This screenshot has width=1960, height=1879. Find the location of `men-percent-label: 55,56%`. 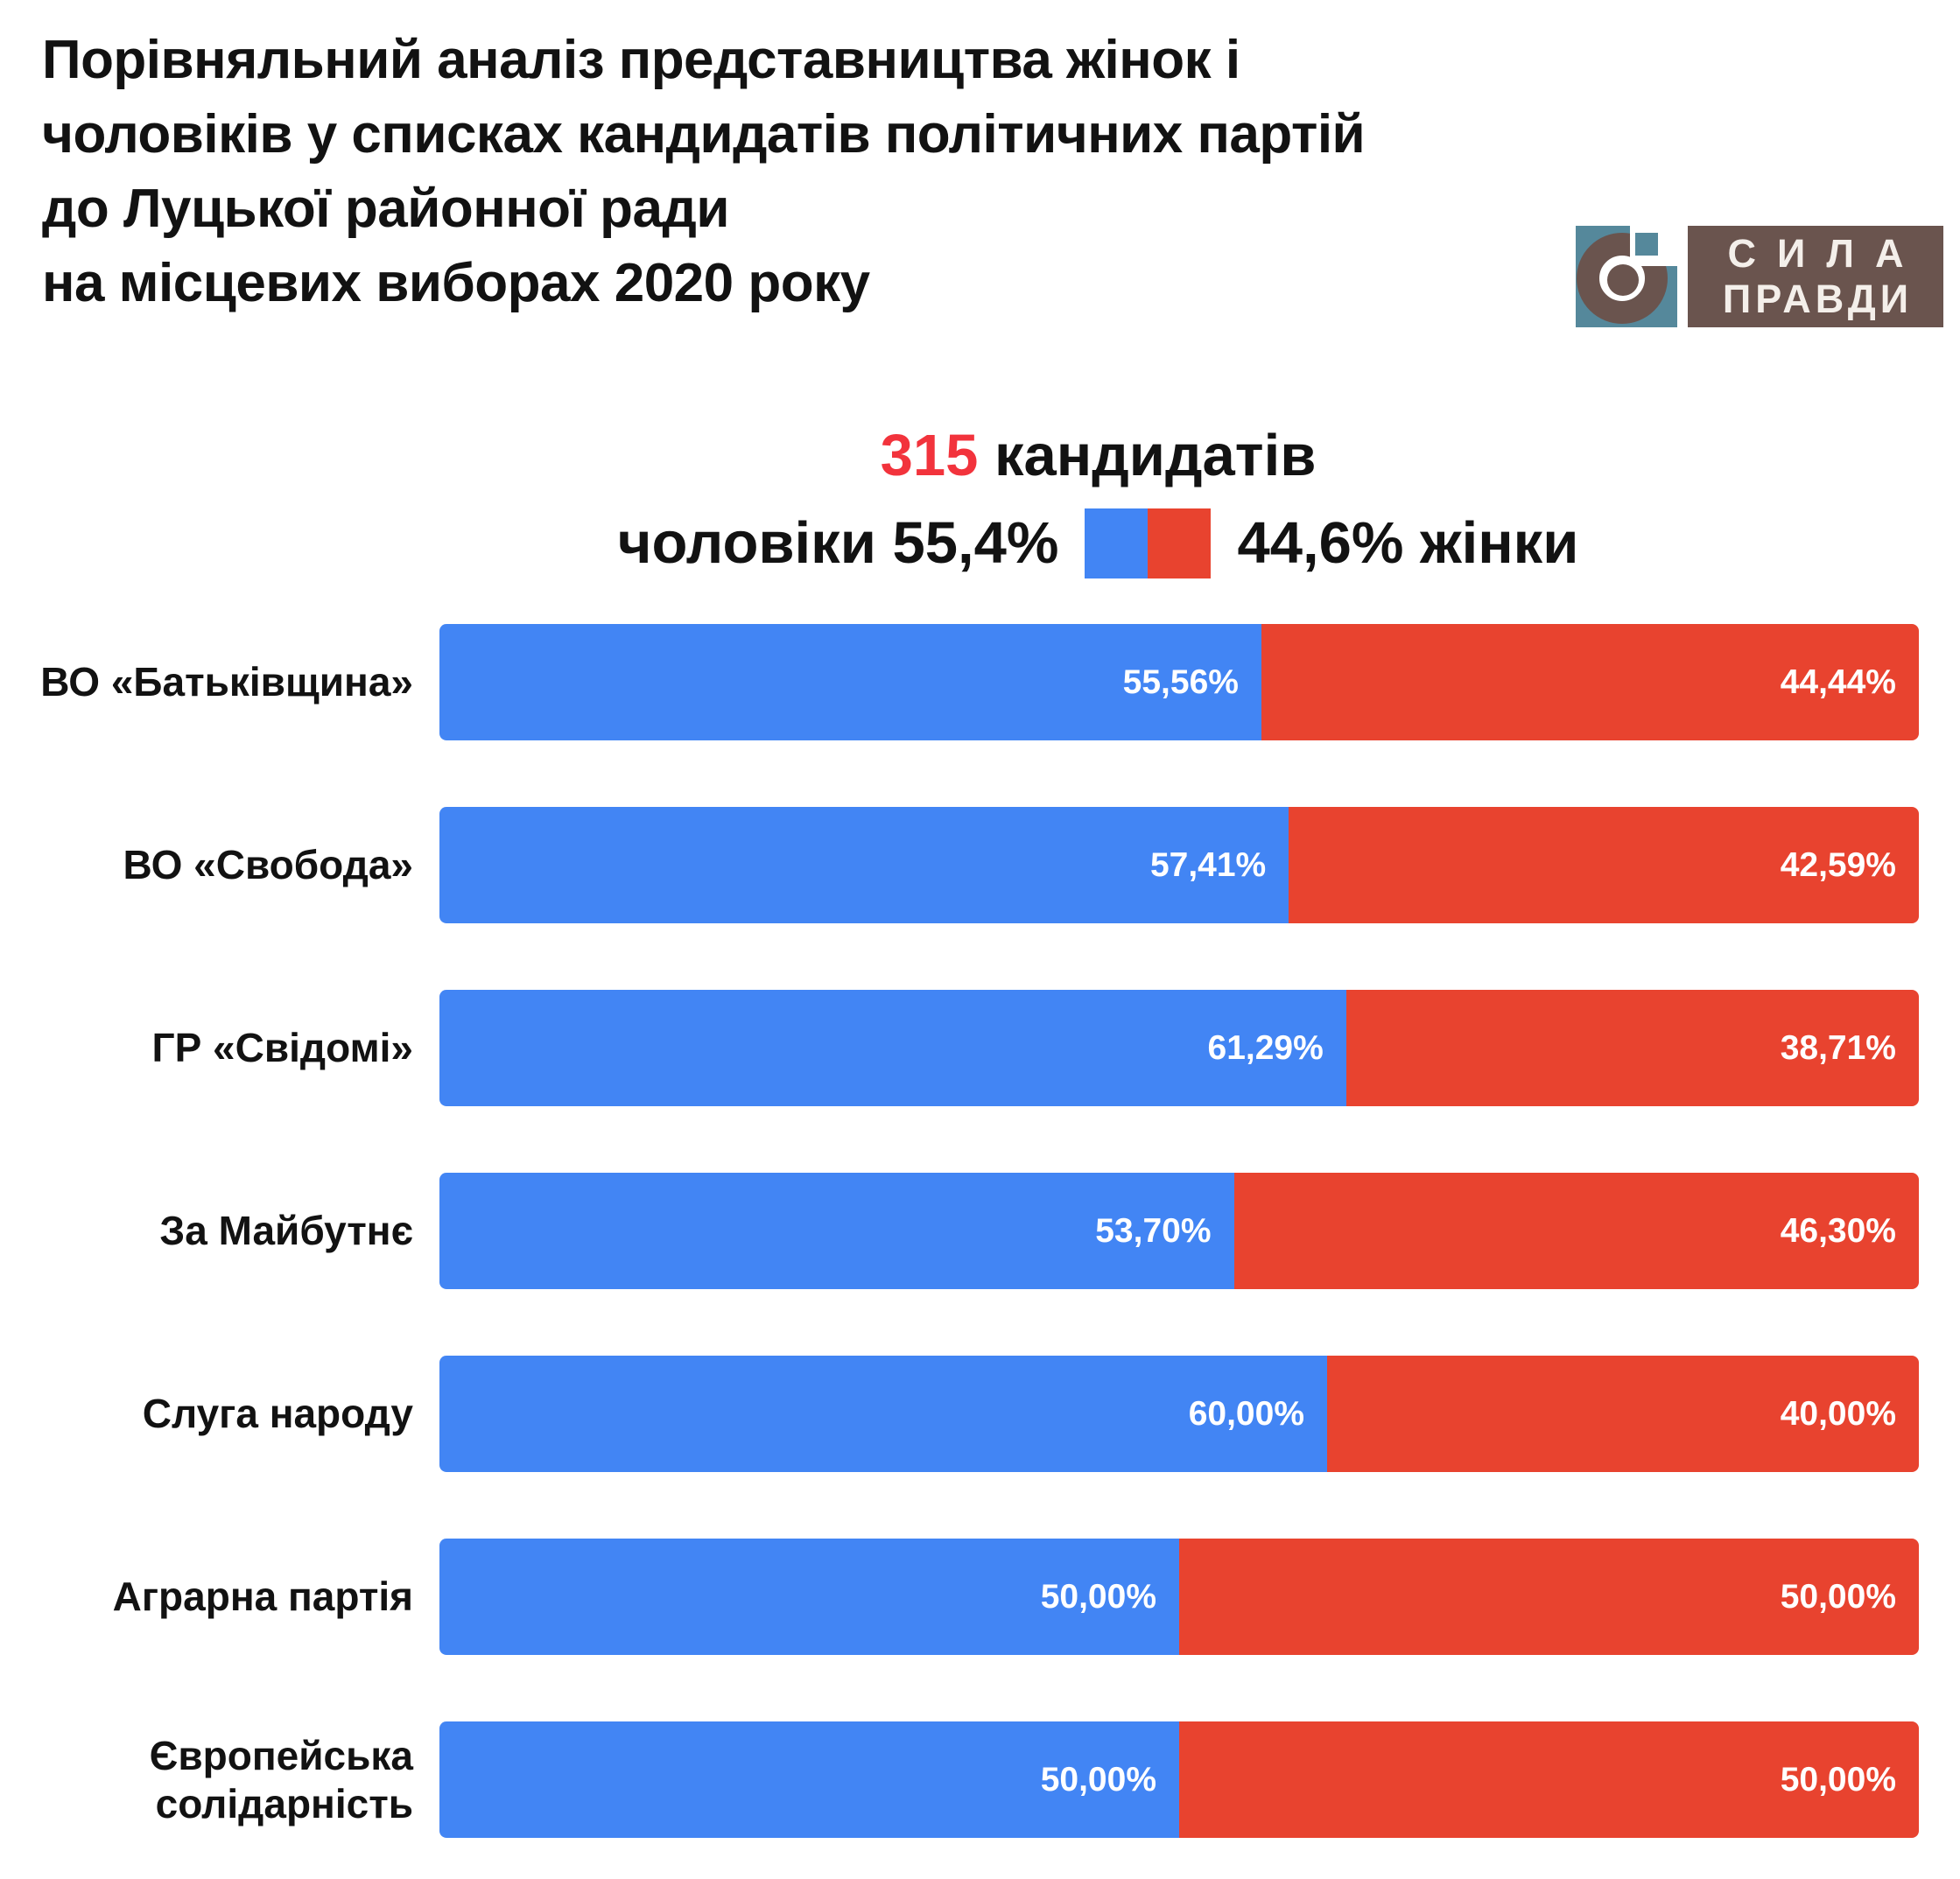

men-percent-label: 55,56% is located at coordinates (1180, 682).